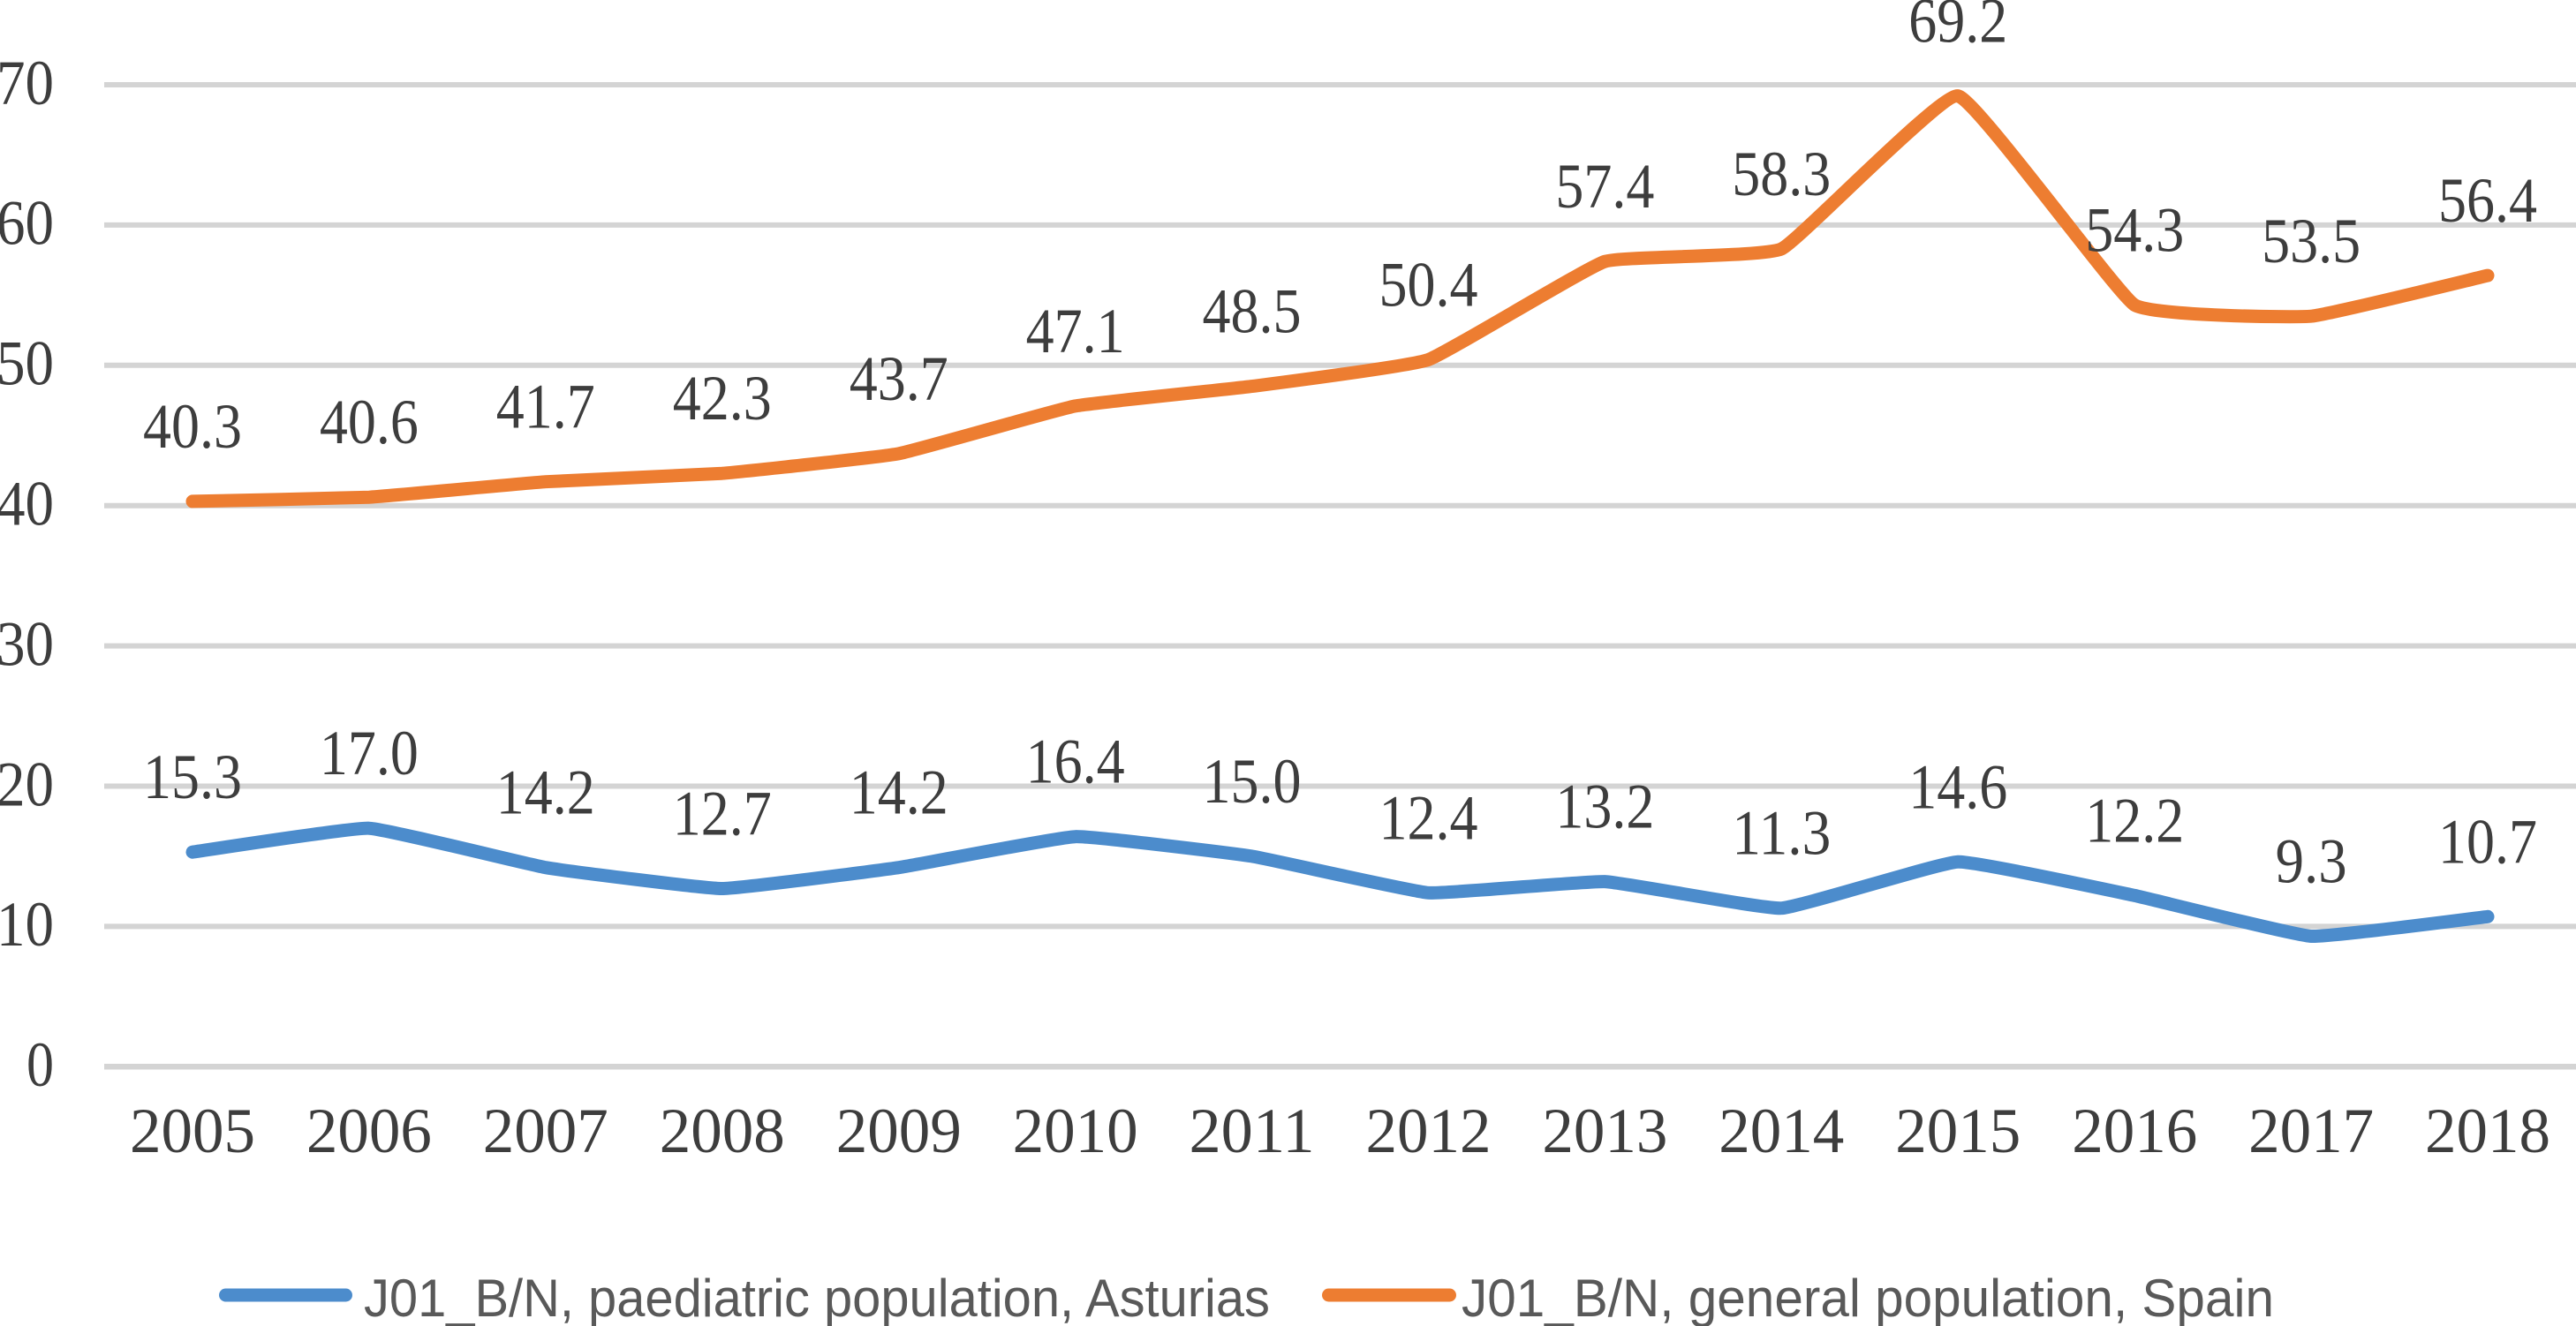  Describe the element at coordinates (722, 814) in the screenshot. I see `svg-text: 12.7` at that location.